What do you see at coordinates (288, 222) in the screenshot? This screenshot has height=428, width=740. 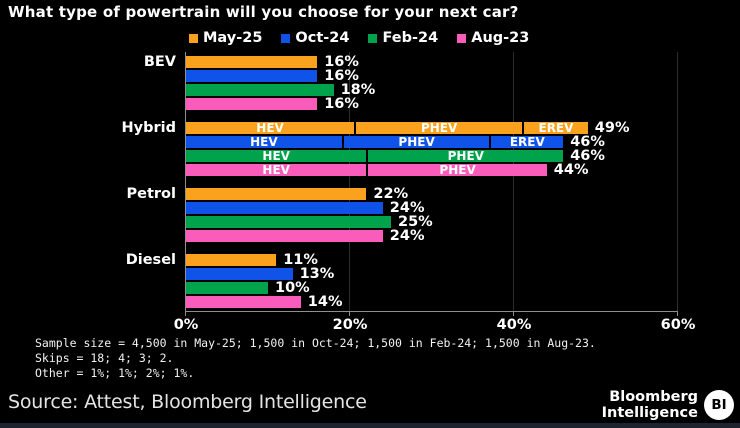 I see `bar-feb-24-petrol` at bounding box center [288, 222].